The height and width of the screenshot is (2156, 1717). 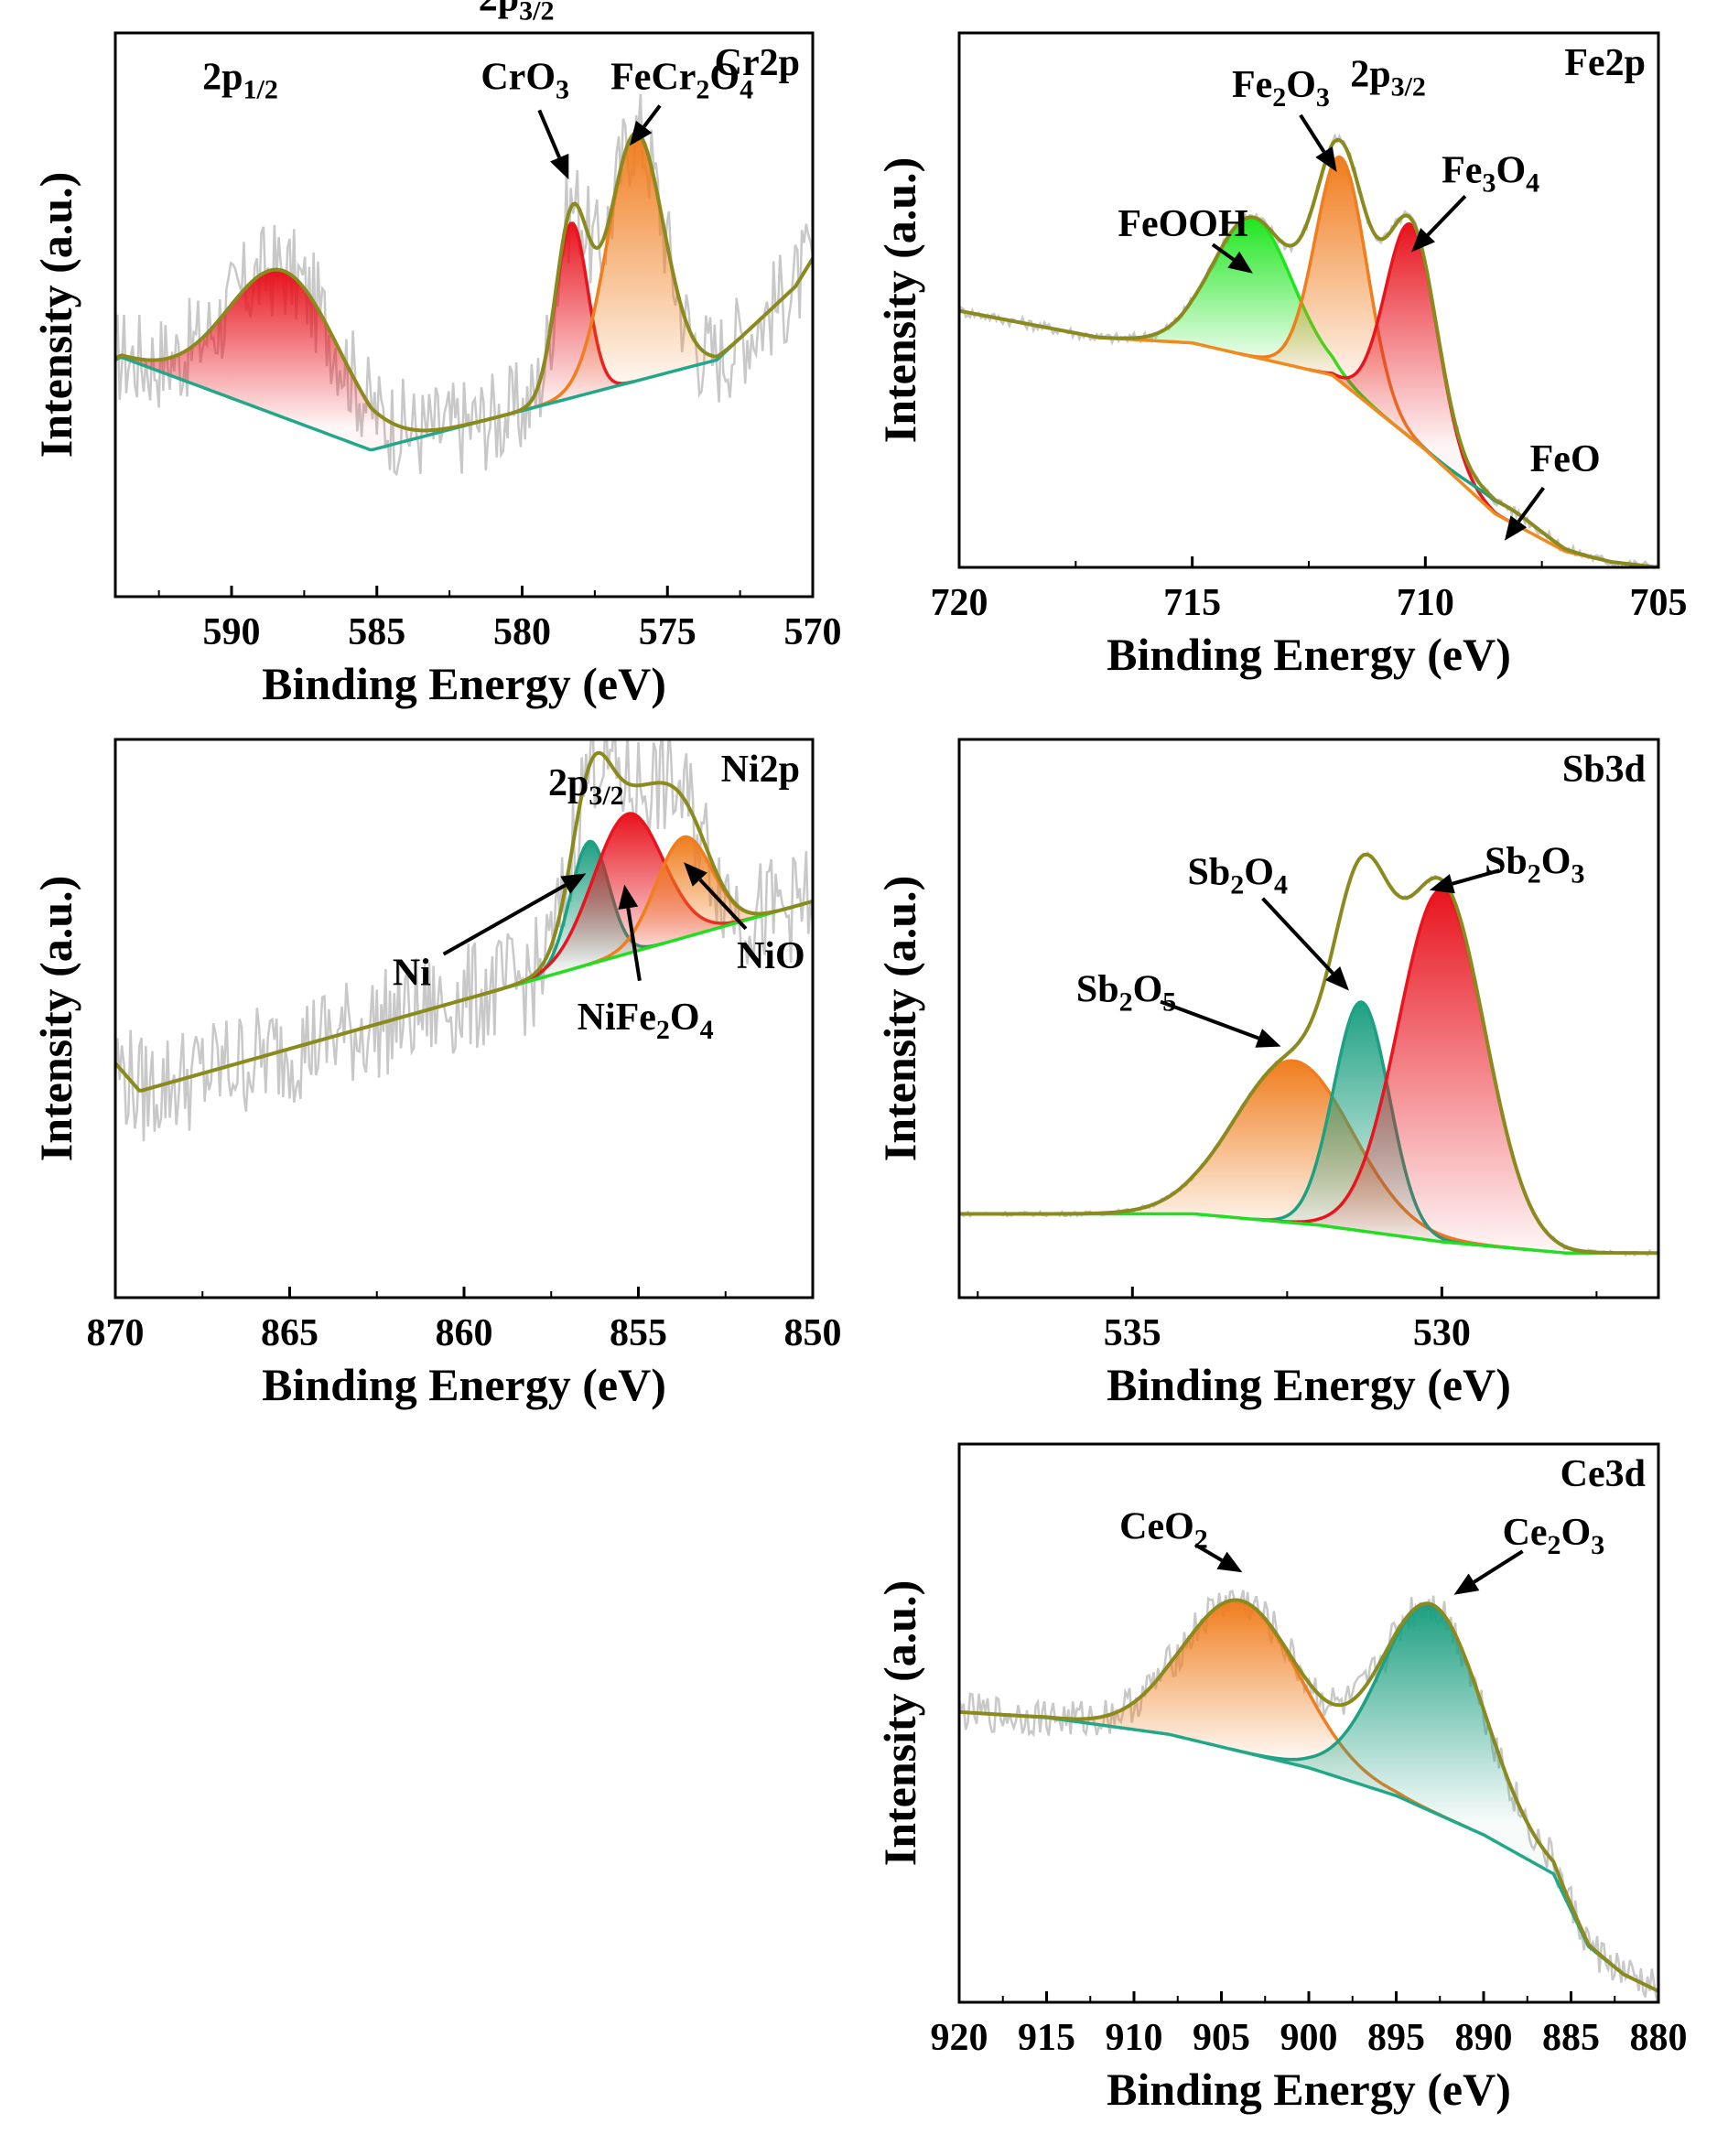 What do you see at coordinates (412, 973) in the screenshot?
I see `ni2p-annotation-1: Ni` at bounding box center [412, 973].